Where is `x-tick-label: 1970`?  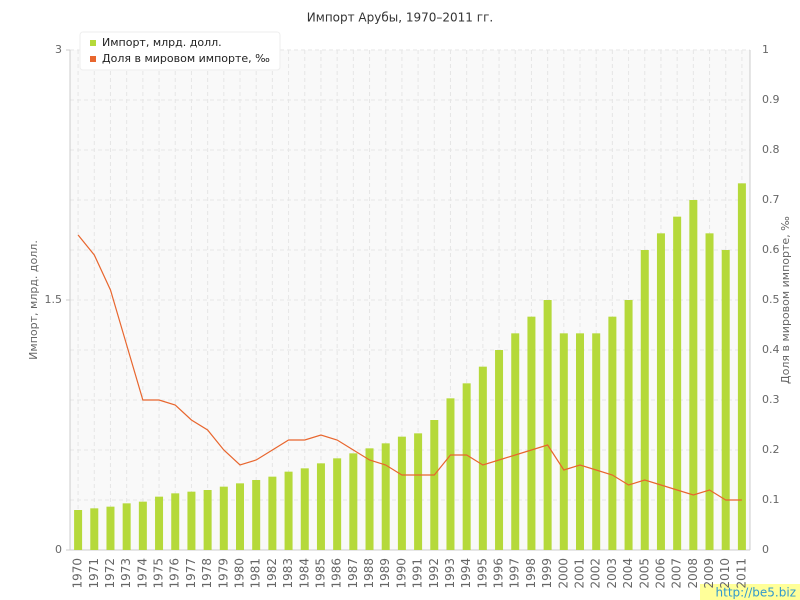 x-tick-label: 1970 is located at coordinates (78, 573).